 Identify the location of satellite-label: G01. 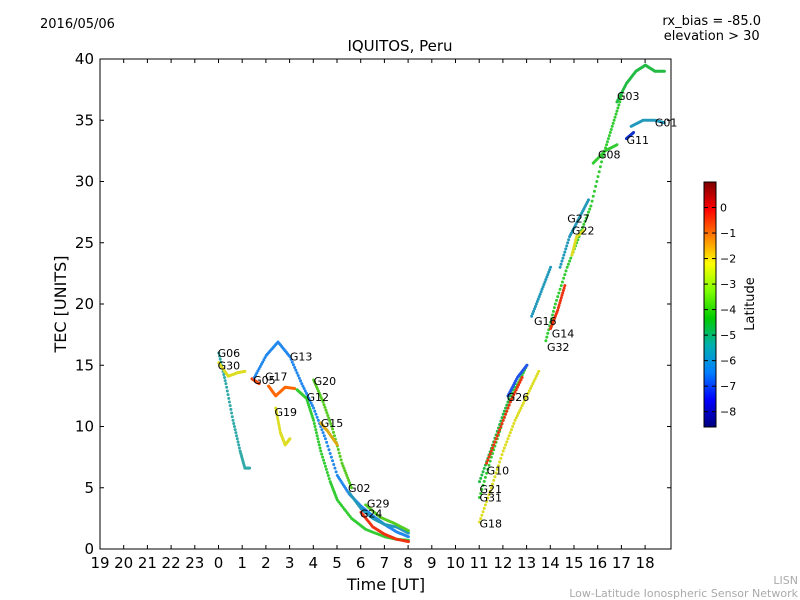
(666, 123).